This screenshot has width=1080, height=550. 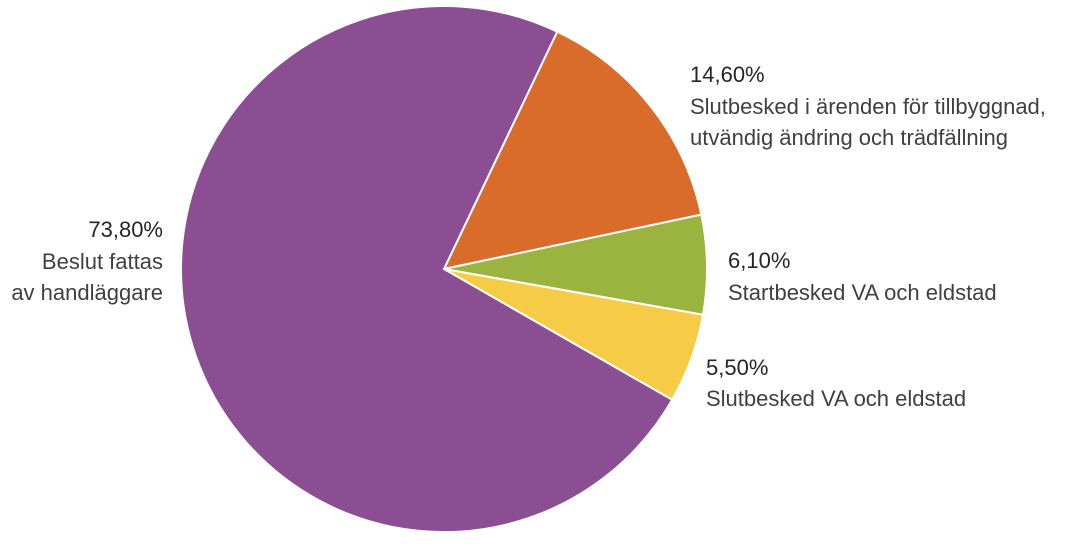 I want to click on slice-label-group-handlaggare: 73,80% Beslut fattas av handläggare, so click(x=87, y=261).